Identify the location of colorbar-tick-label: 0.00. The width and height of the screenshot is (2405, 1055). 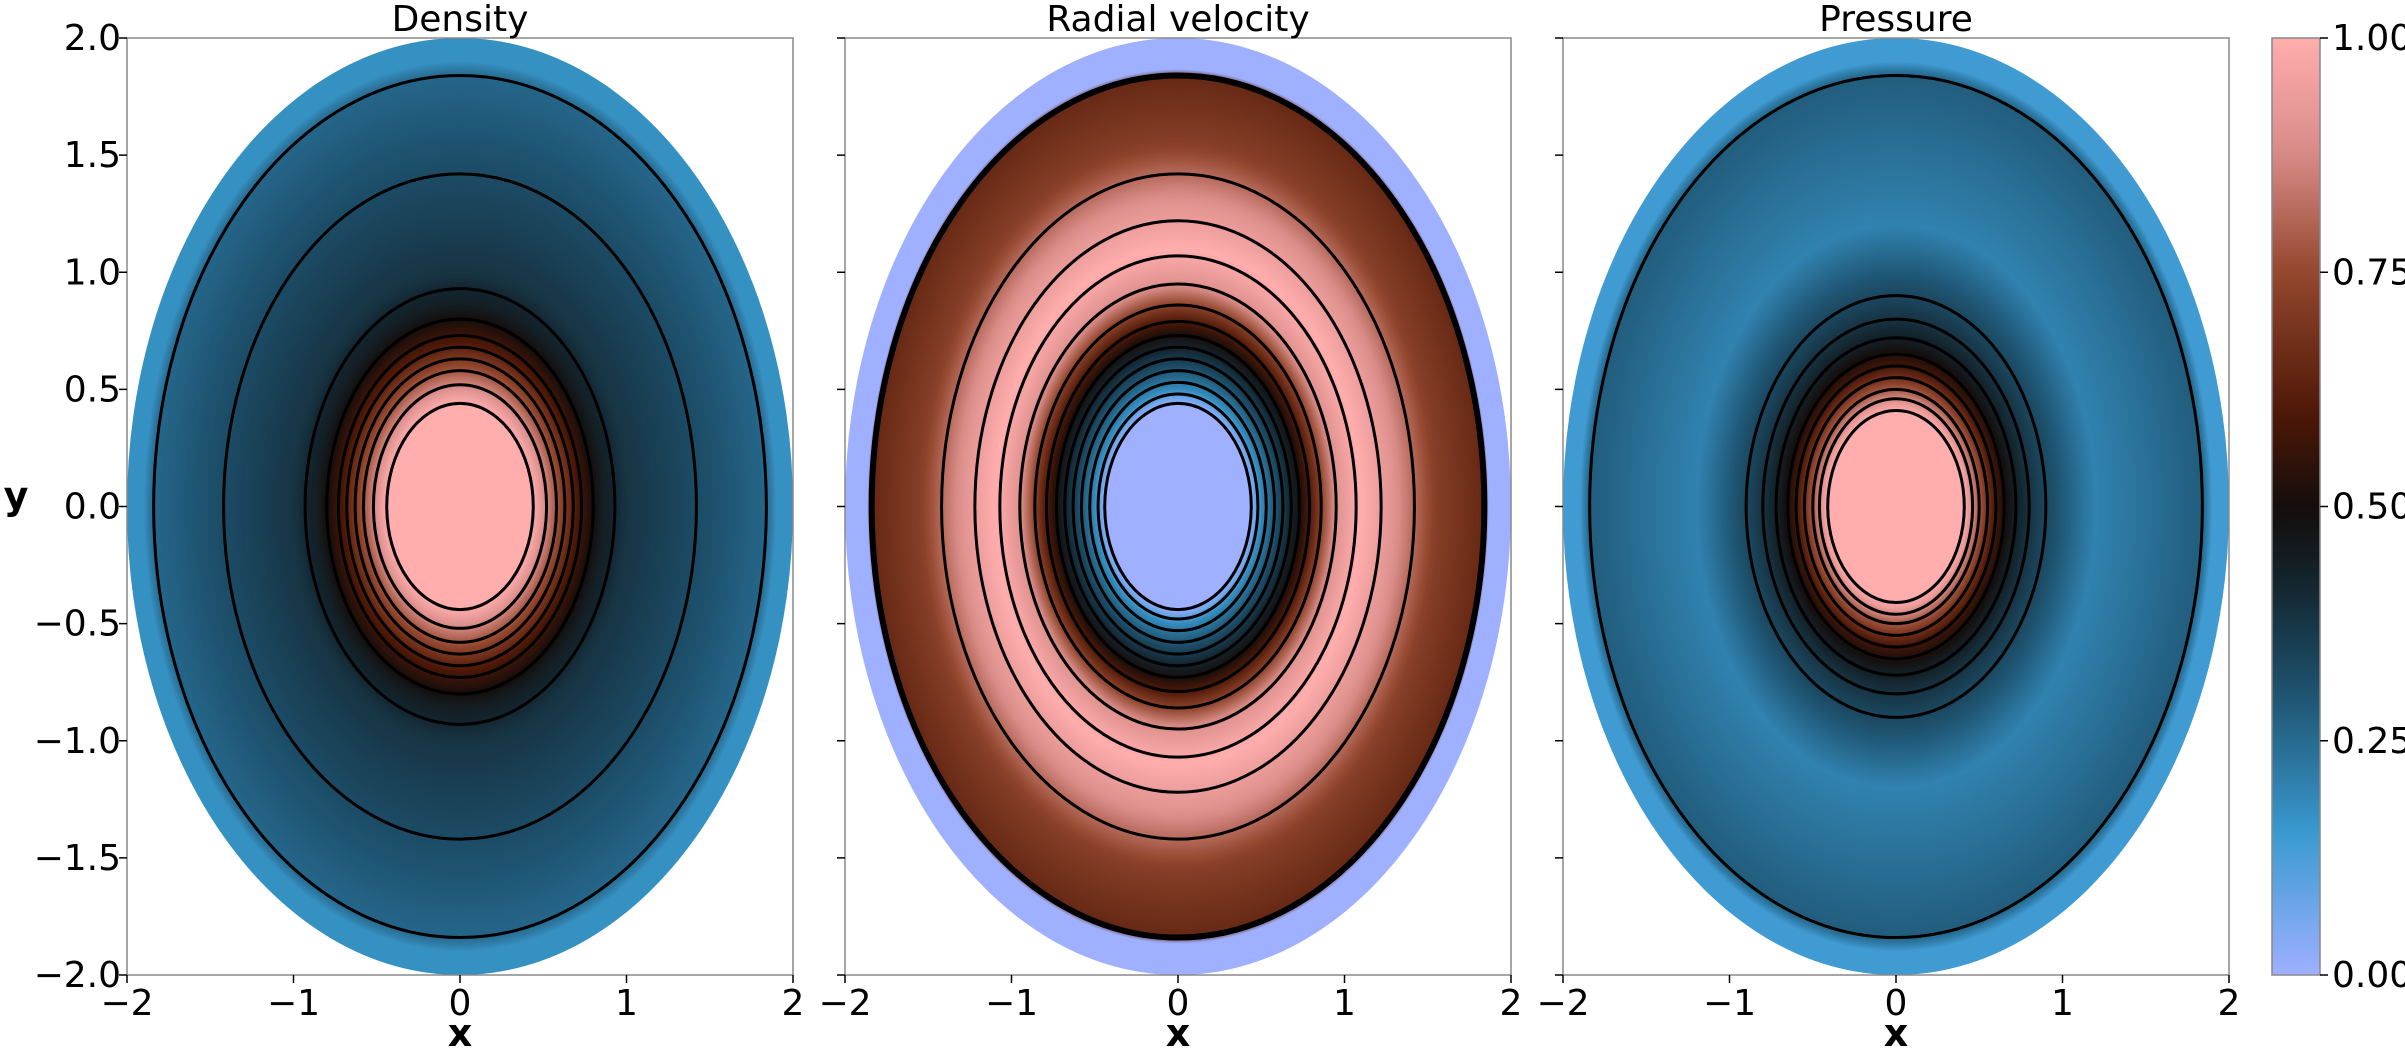
(2368, 975).